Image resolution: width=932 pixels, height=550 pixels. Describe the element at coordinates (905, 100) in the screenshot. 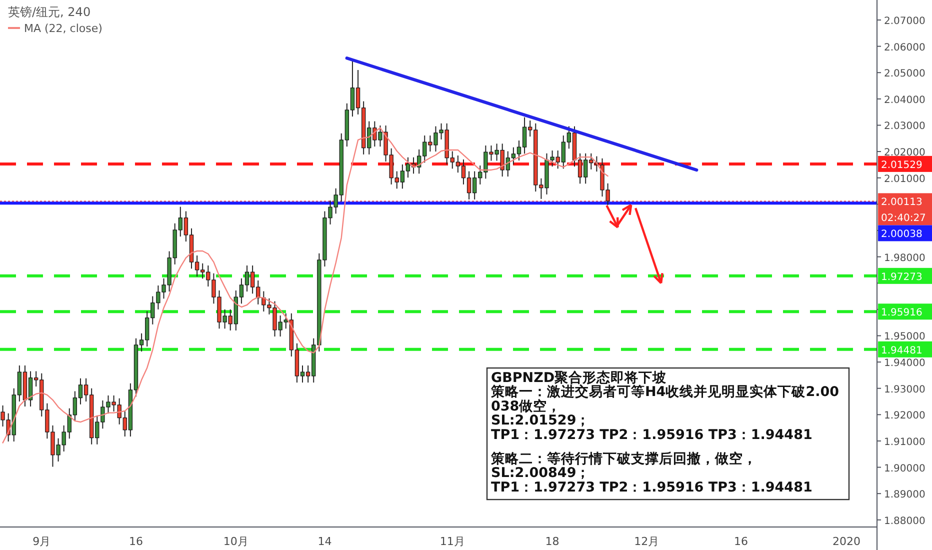

I see `y-tick-label: 2.04000` at that location.